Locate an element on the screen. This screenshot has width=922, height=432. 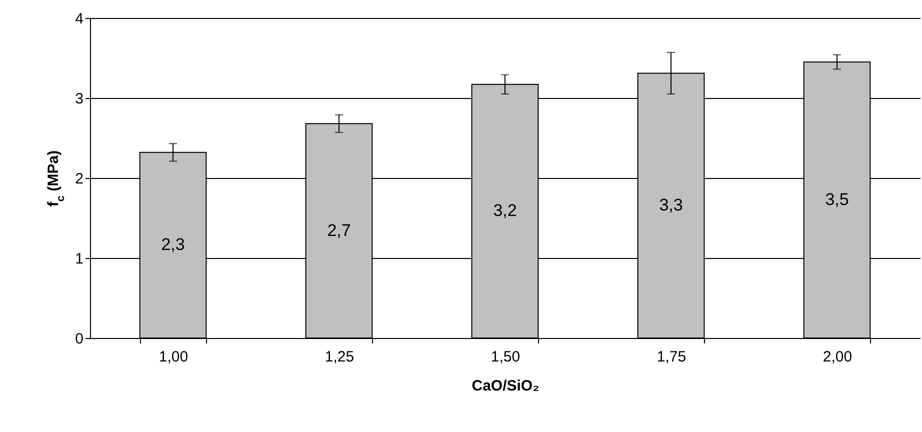
data-label: 2,3 is located at coordinates (173, 244).